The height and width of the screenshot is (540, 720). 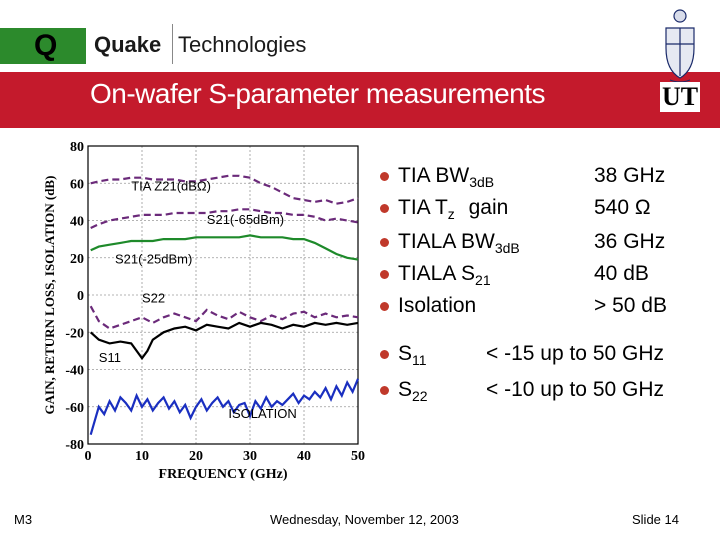 I want to click on spec-label: S11, so click(x=412, y=355).